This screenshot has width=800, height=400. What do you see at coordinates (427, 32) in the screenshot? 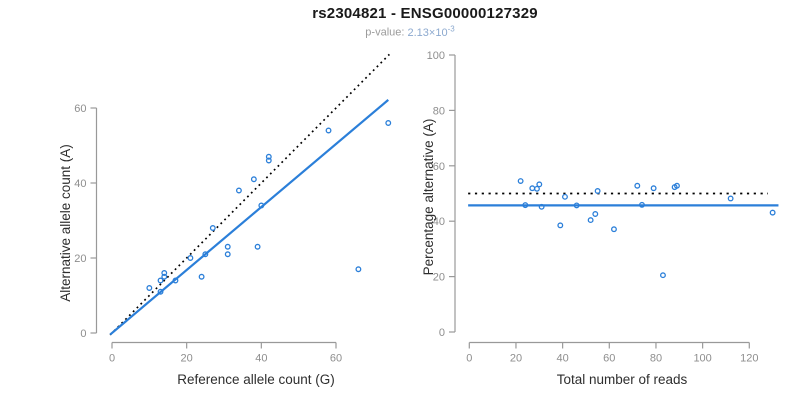
I see `pvalue-mantissa: 2.13×10` at bounding box center [427, 32].